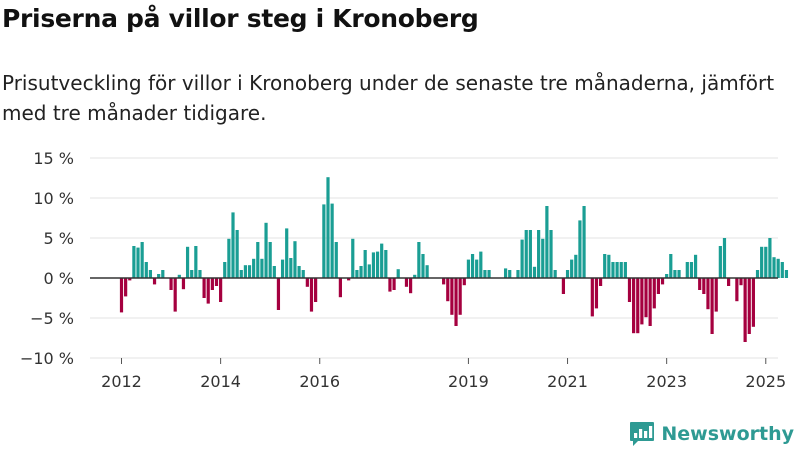  What do you see at coordinates (220, 381) in the screenshot?
I see `x-tick-label: 2014` at bounding box center [220, 381].